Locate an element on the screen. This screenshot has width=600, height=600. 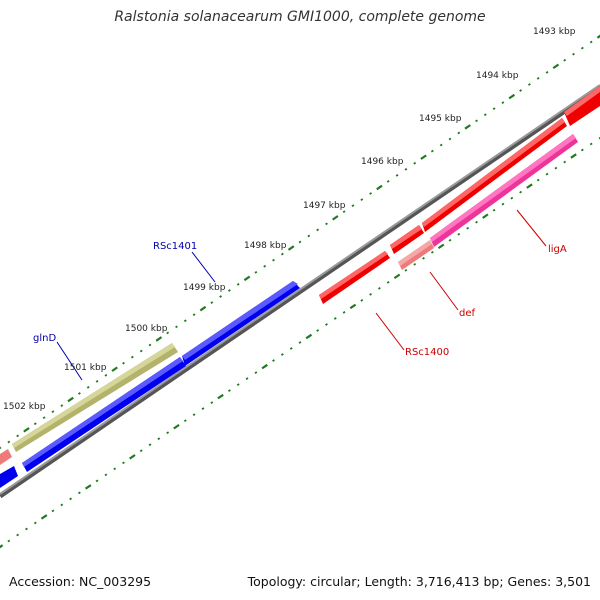
gene-ligA-top is located at coordinates (503, 188).